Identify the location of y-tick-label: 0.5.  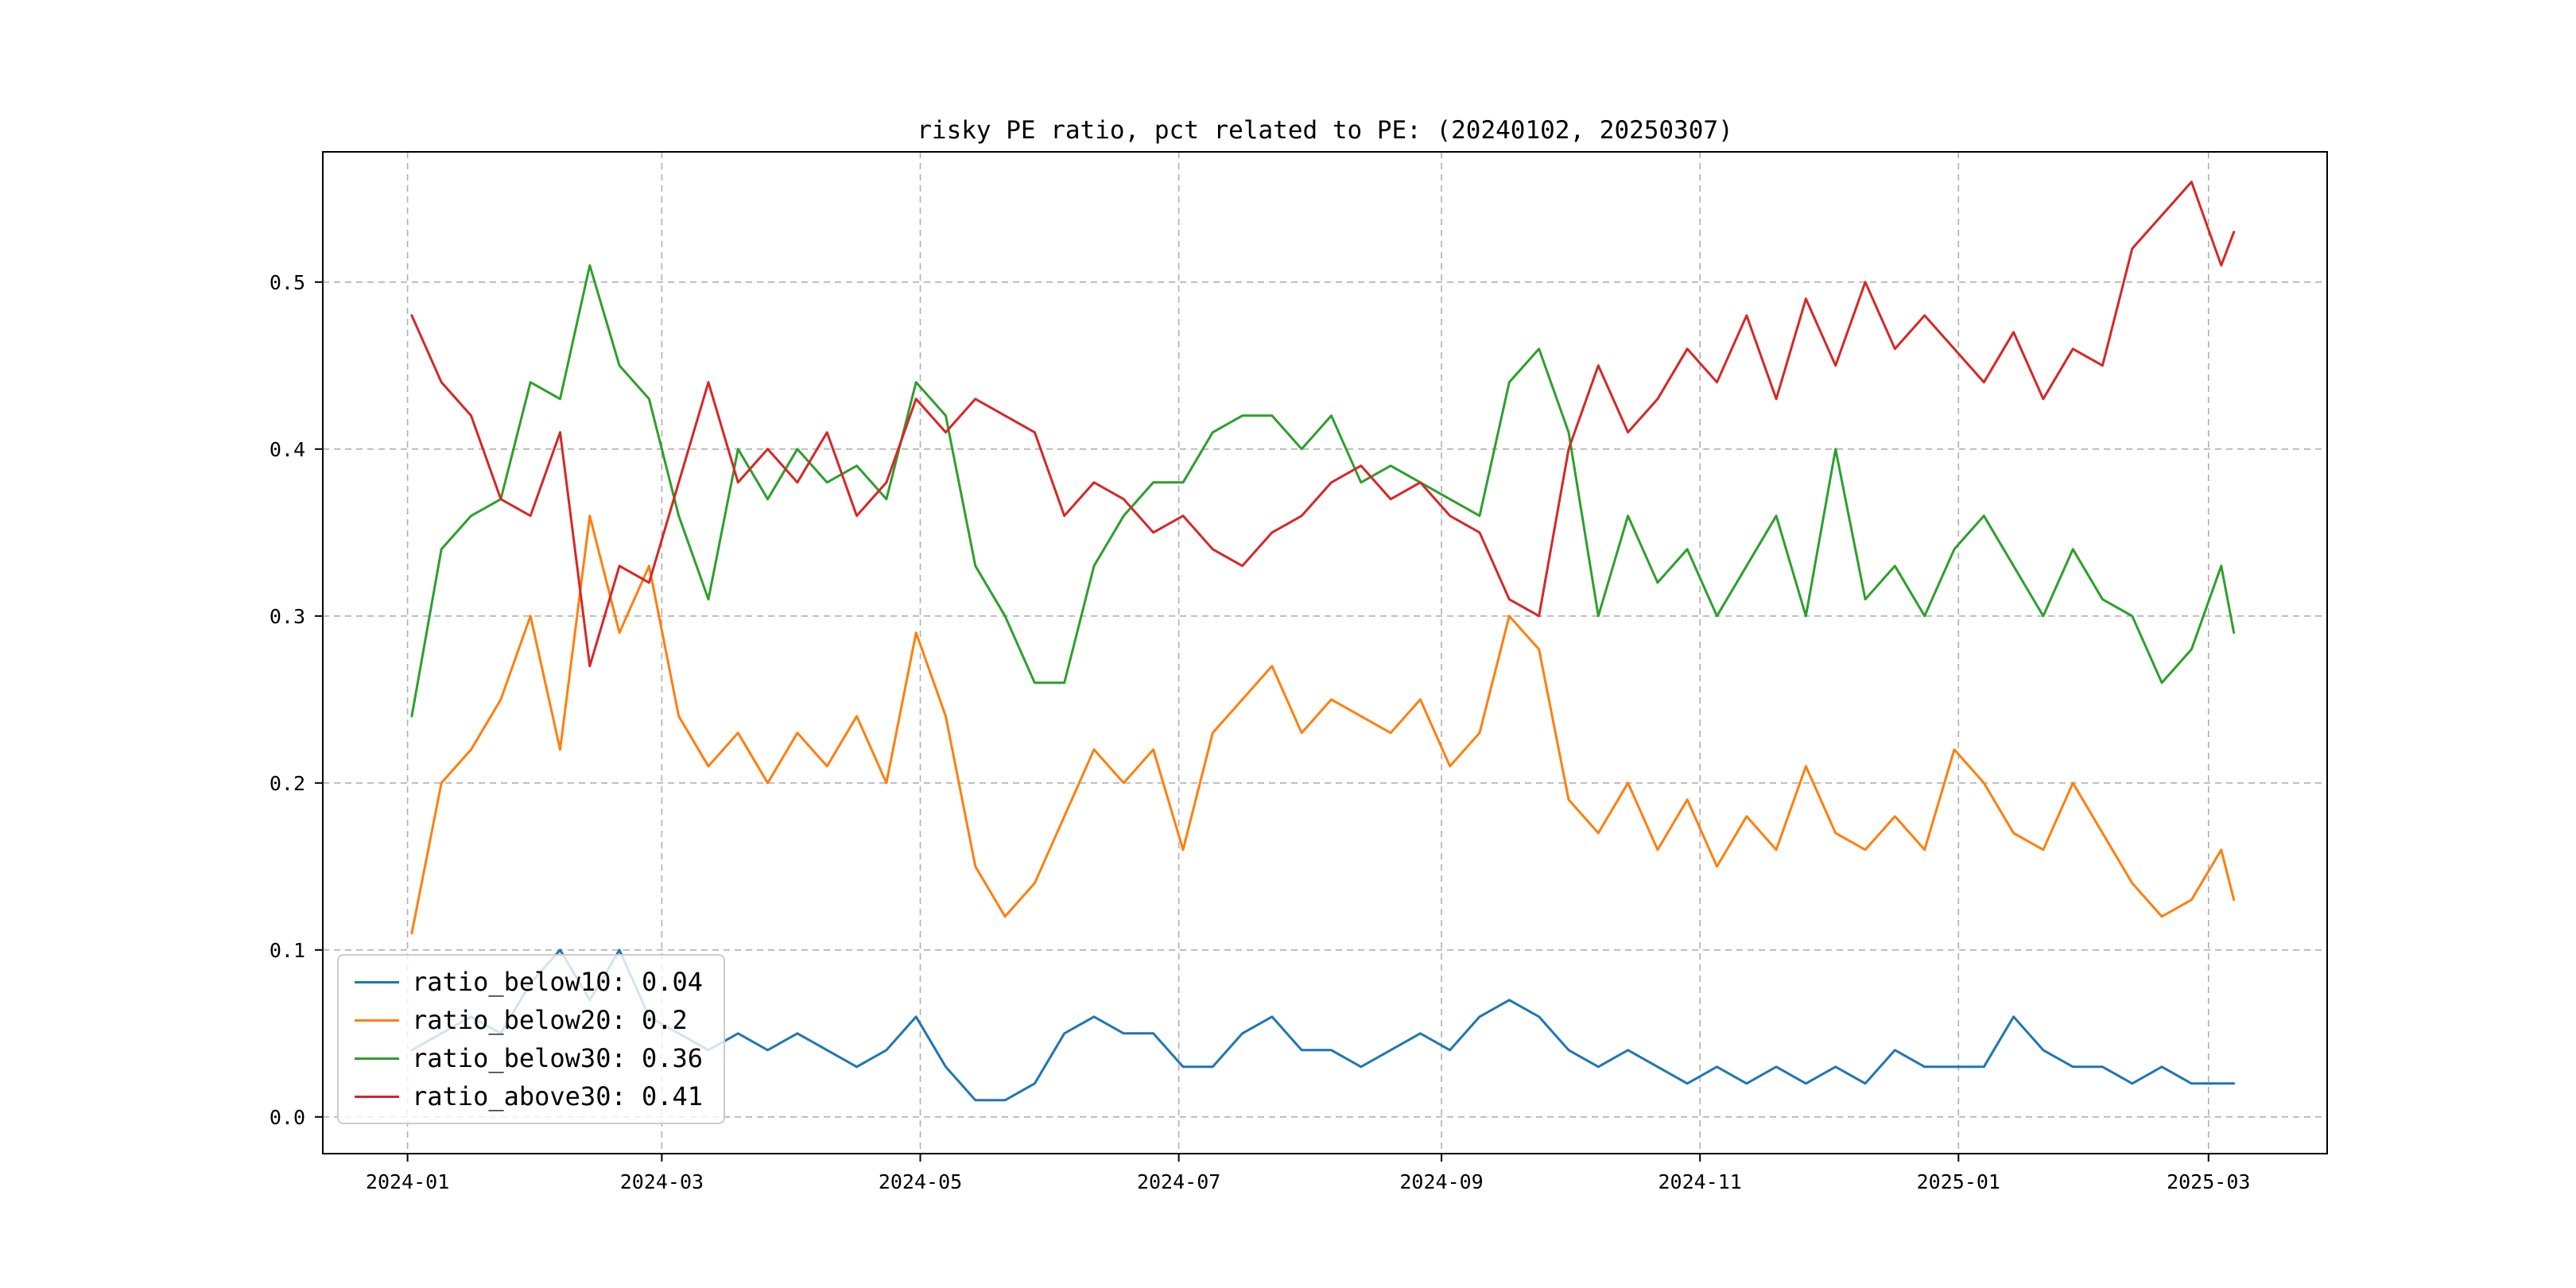
(287, 282).